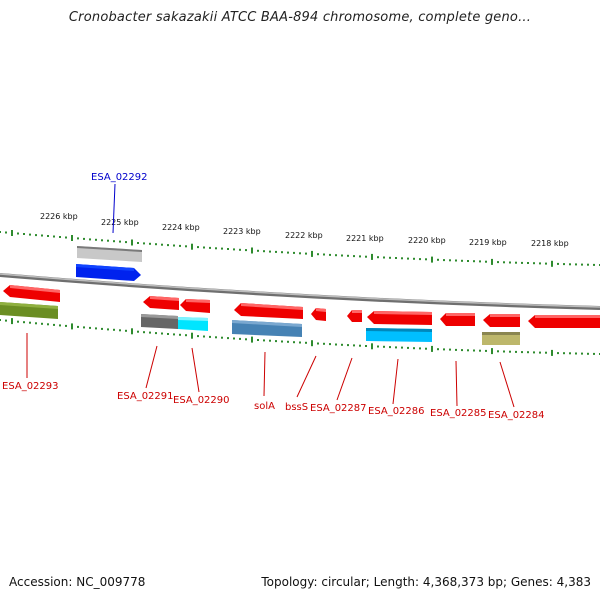  I want to click on lower-scale-ticks, so click(300, 337).